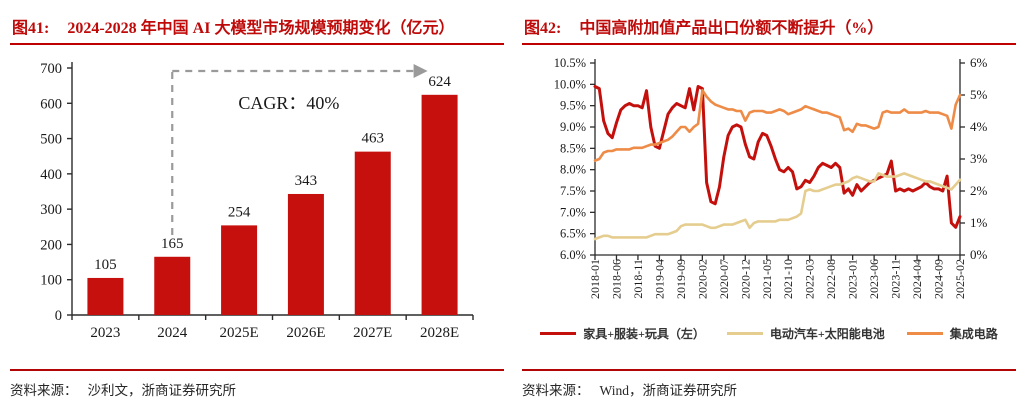  I want to click on legend-item: 集成电路, so click(952, 333).